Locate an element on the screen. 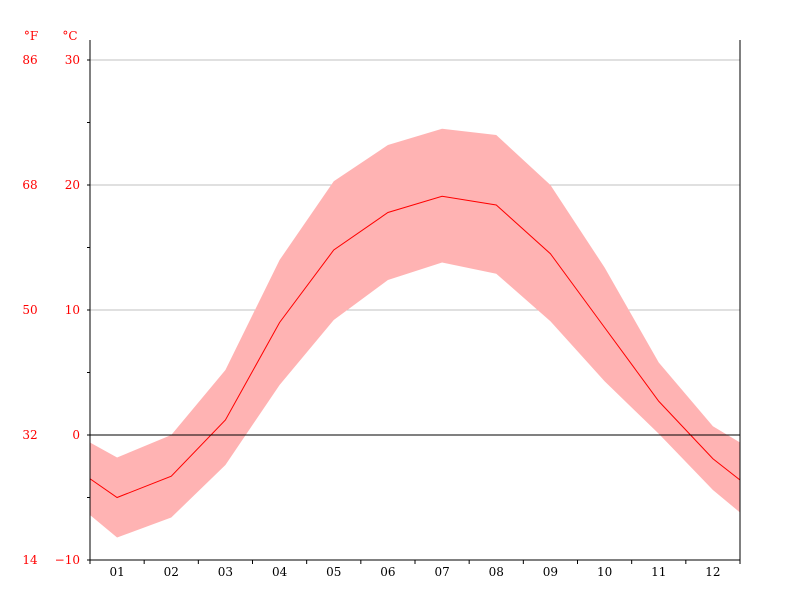 The width and height of the screenshot is (800, 600). y-tick-label-fahrenheit: 50 is located at coordinates (29, 310).